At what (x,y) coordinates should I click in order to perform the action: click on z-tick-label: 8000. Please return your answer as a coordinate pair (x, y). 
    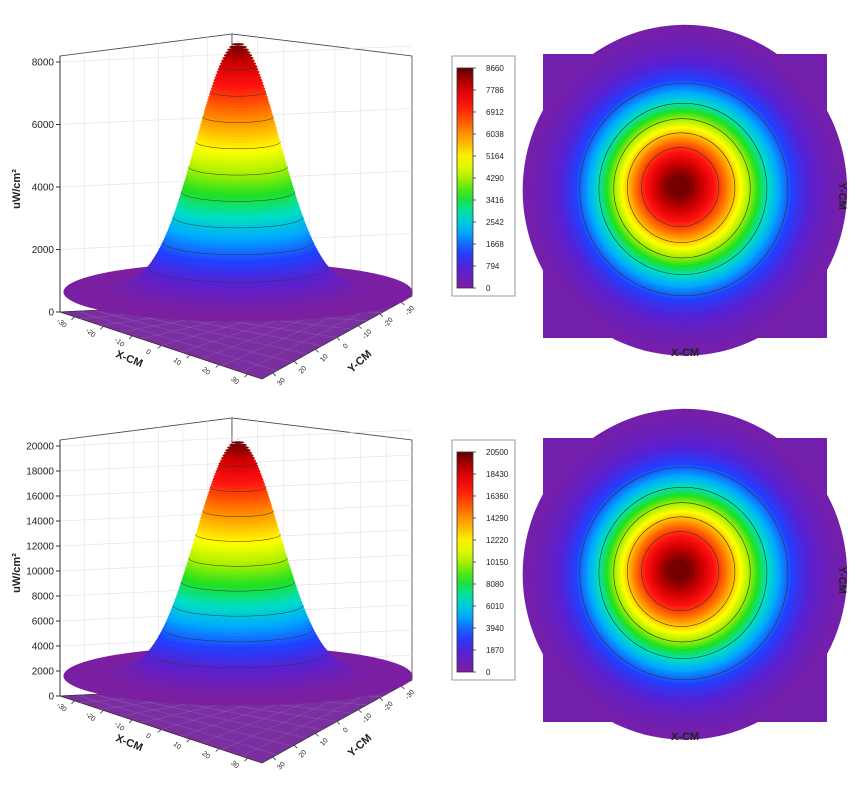
    Looking at the image, I should click on (43, 63).